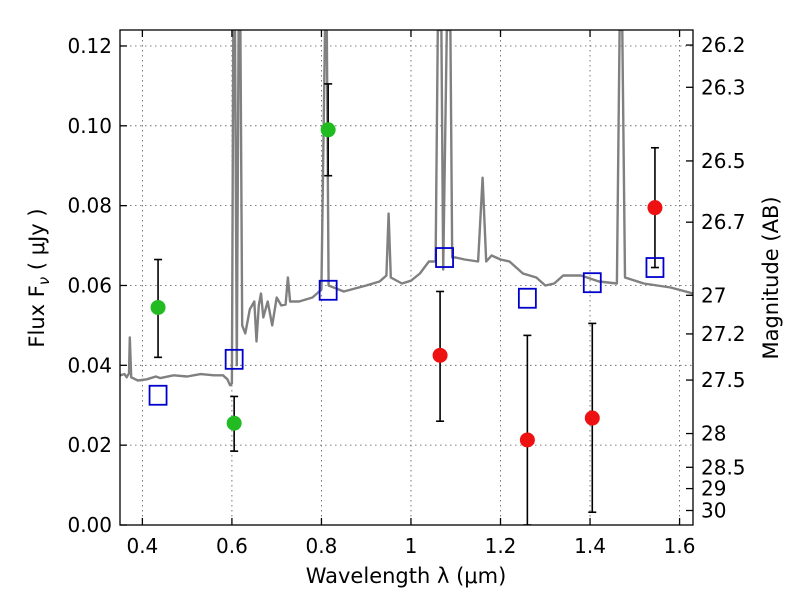  Describe the element at coordinates (89, 445) in the screenshot. I see `y-tick-label: 0.02` at that location.